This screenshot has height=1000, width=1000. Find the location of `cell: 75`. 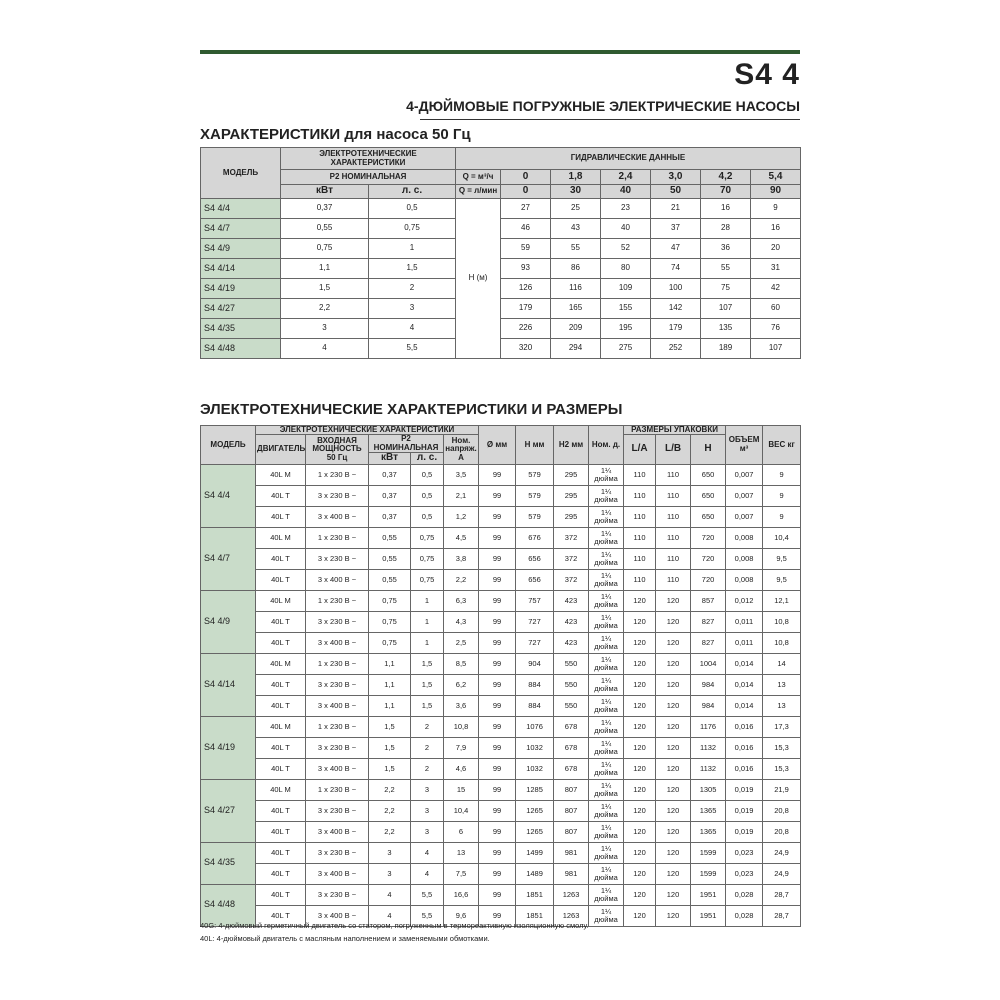

cell: 75 is located at coordinates (725, 288).